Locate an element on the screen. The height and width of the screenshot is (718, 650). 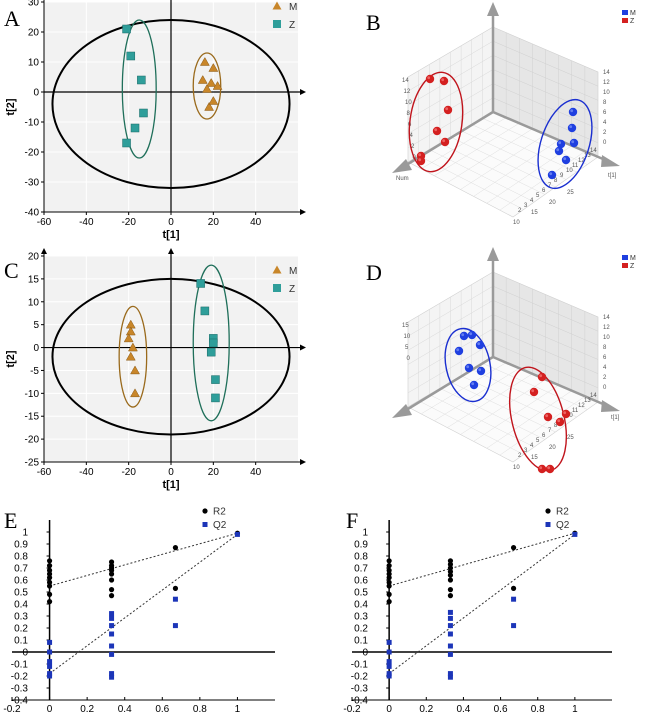
y-tick-label: 20 is located at coordinates (34, 257).